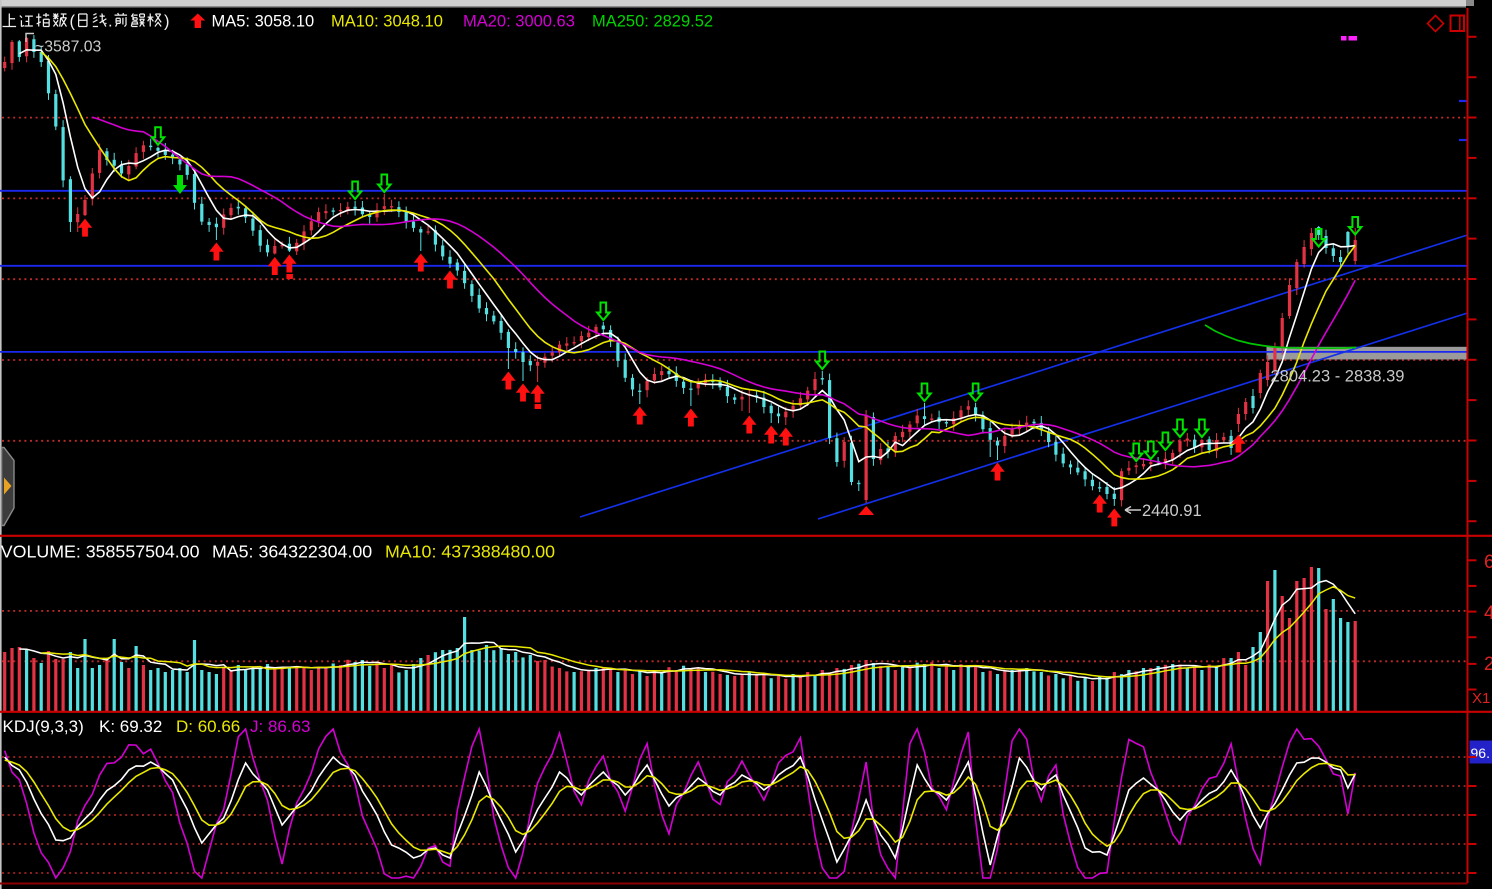 Image resolution: width=1492 pixels, height=889 pixels. What do you see at coordinates (652, 22) in the screenshot?
I see `svg-text: MA250: 2829.52` at bounding box center [652, 22].